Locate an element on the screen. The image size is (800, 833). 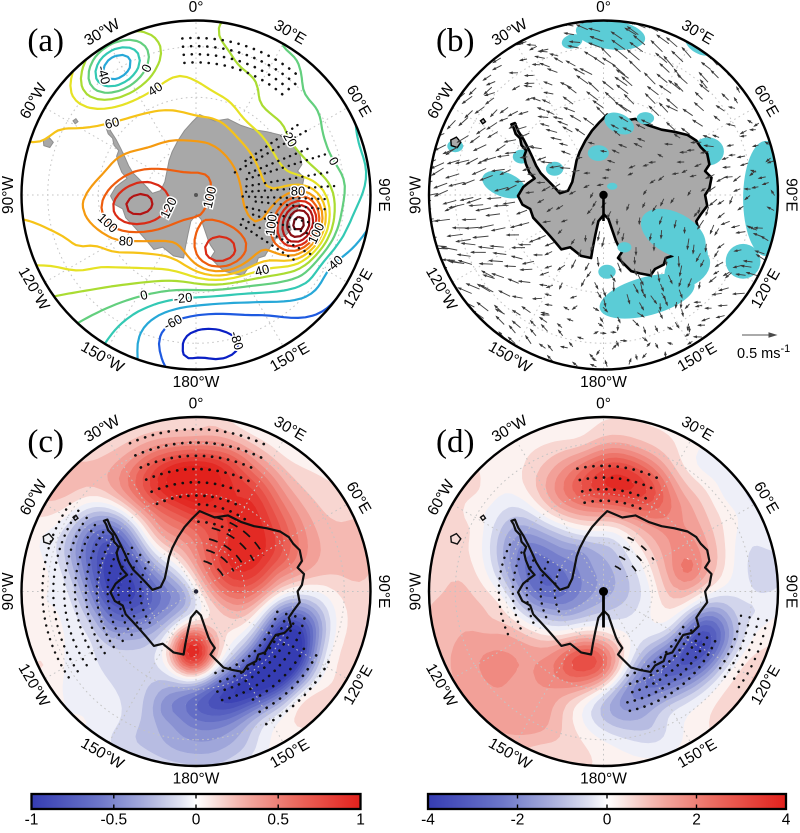
svg-text: -4 is located at coordinates (428, 820).